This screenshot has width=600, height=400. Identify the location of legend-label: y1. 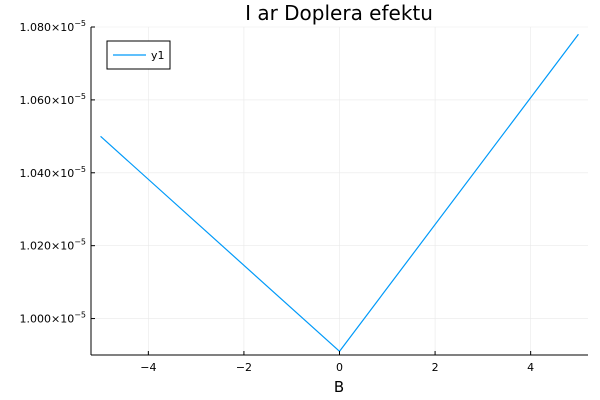
(158, 55).